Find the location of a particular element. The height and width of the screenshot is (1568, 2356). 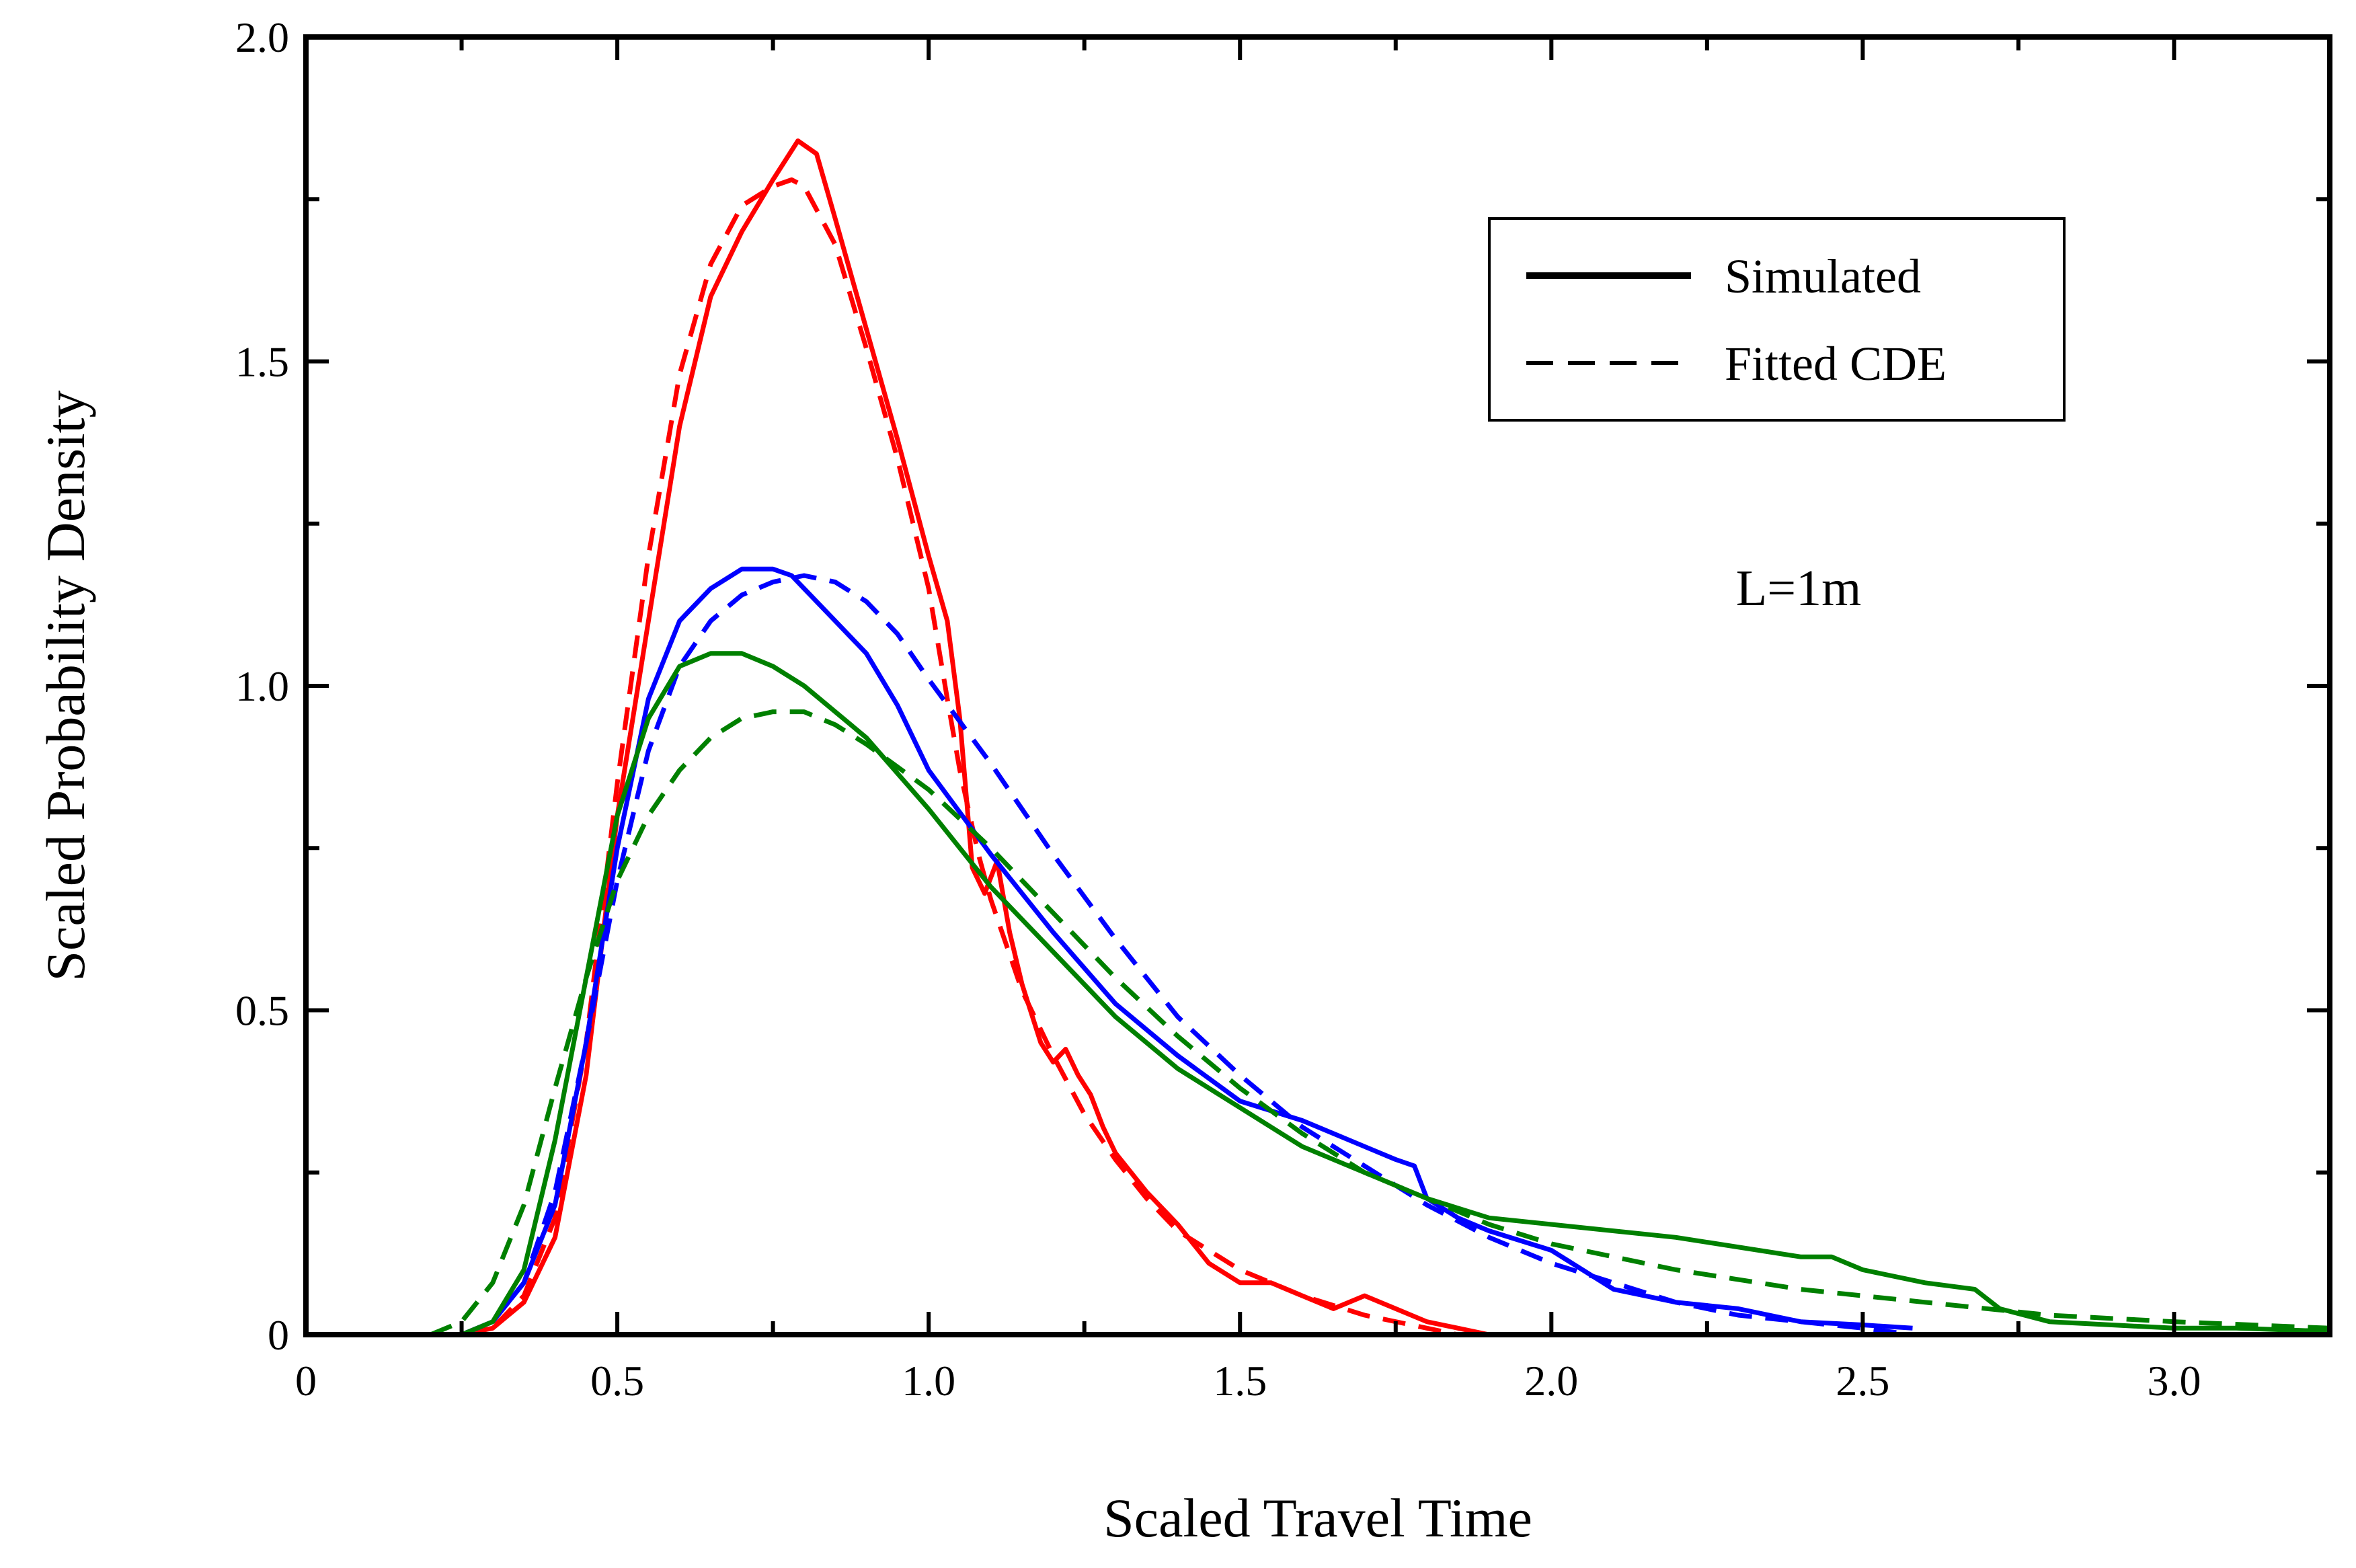

x-tick-label: 2.0 is located at coordinates (1551, 1381).